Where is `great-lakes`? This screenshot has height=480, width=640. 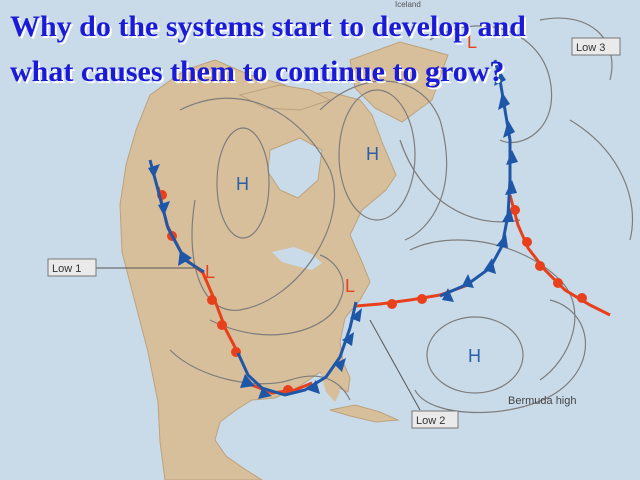
great-lakes is located at coordinates (297, 258).